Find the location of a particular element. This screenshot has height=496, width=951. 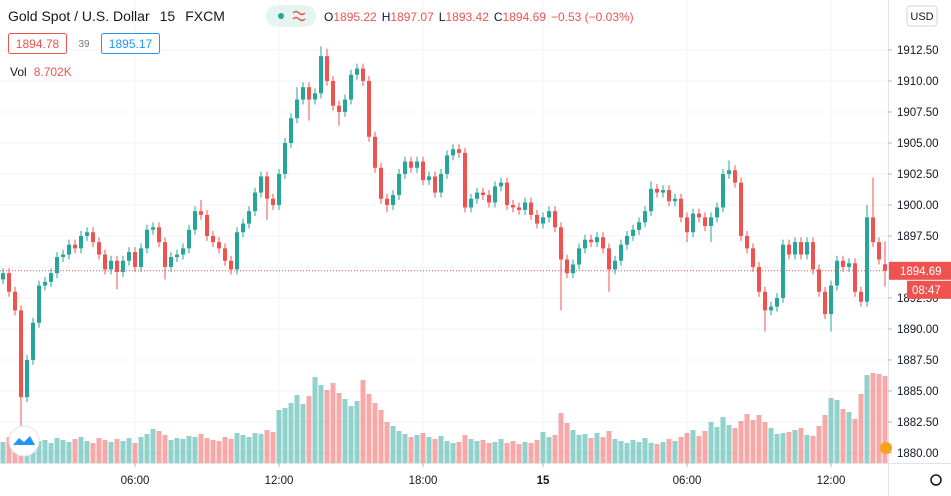

price-tag-label: 1894.69 is located at coordinates (921, 272).